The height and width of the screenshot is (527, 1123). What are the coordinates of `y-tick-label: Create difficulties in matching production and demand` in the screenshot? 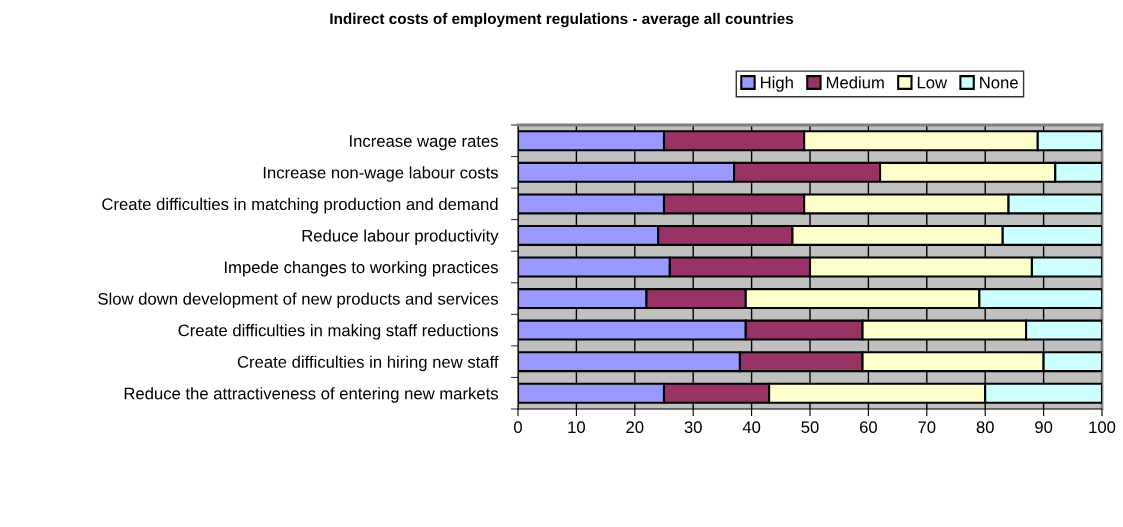 It's located at (300, 205).